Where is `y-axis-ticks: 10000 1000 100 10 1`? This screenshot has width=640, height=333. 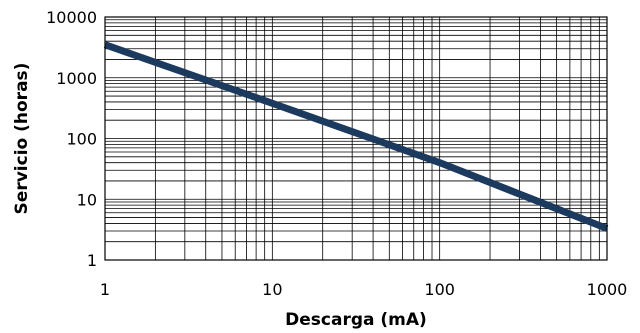 y-axis-ticks: 10000 1000 100 10 1 is located at coordinates (71, 139).